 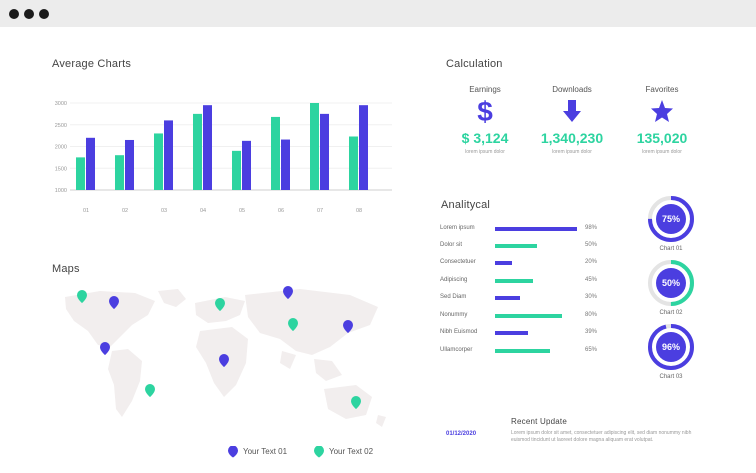 I want to click on analytical-row-label: Lorem ipsum, so click(x=457, y=228).